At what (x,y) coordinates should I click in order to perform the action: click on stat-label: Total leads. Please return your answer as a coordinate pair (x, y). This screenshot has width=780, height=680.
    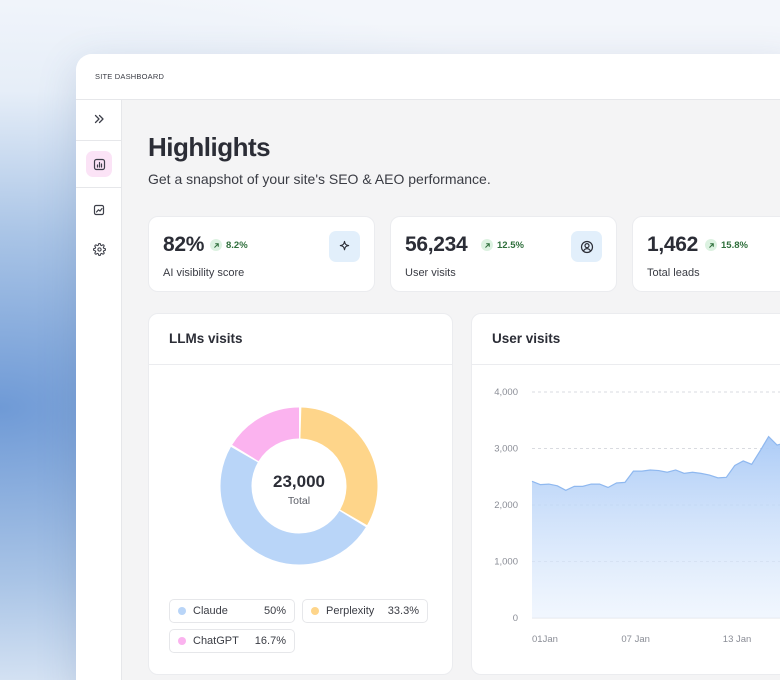
    Looking at the image, I should click on (673, 273).